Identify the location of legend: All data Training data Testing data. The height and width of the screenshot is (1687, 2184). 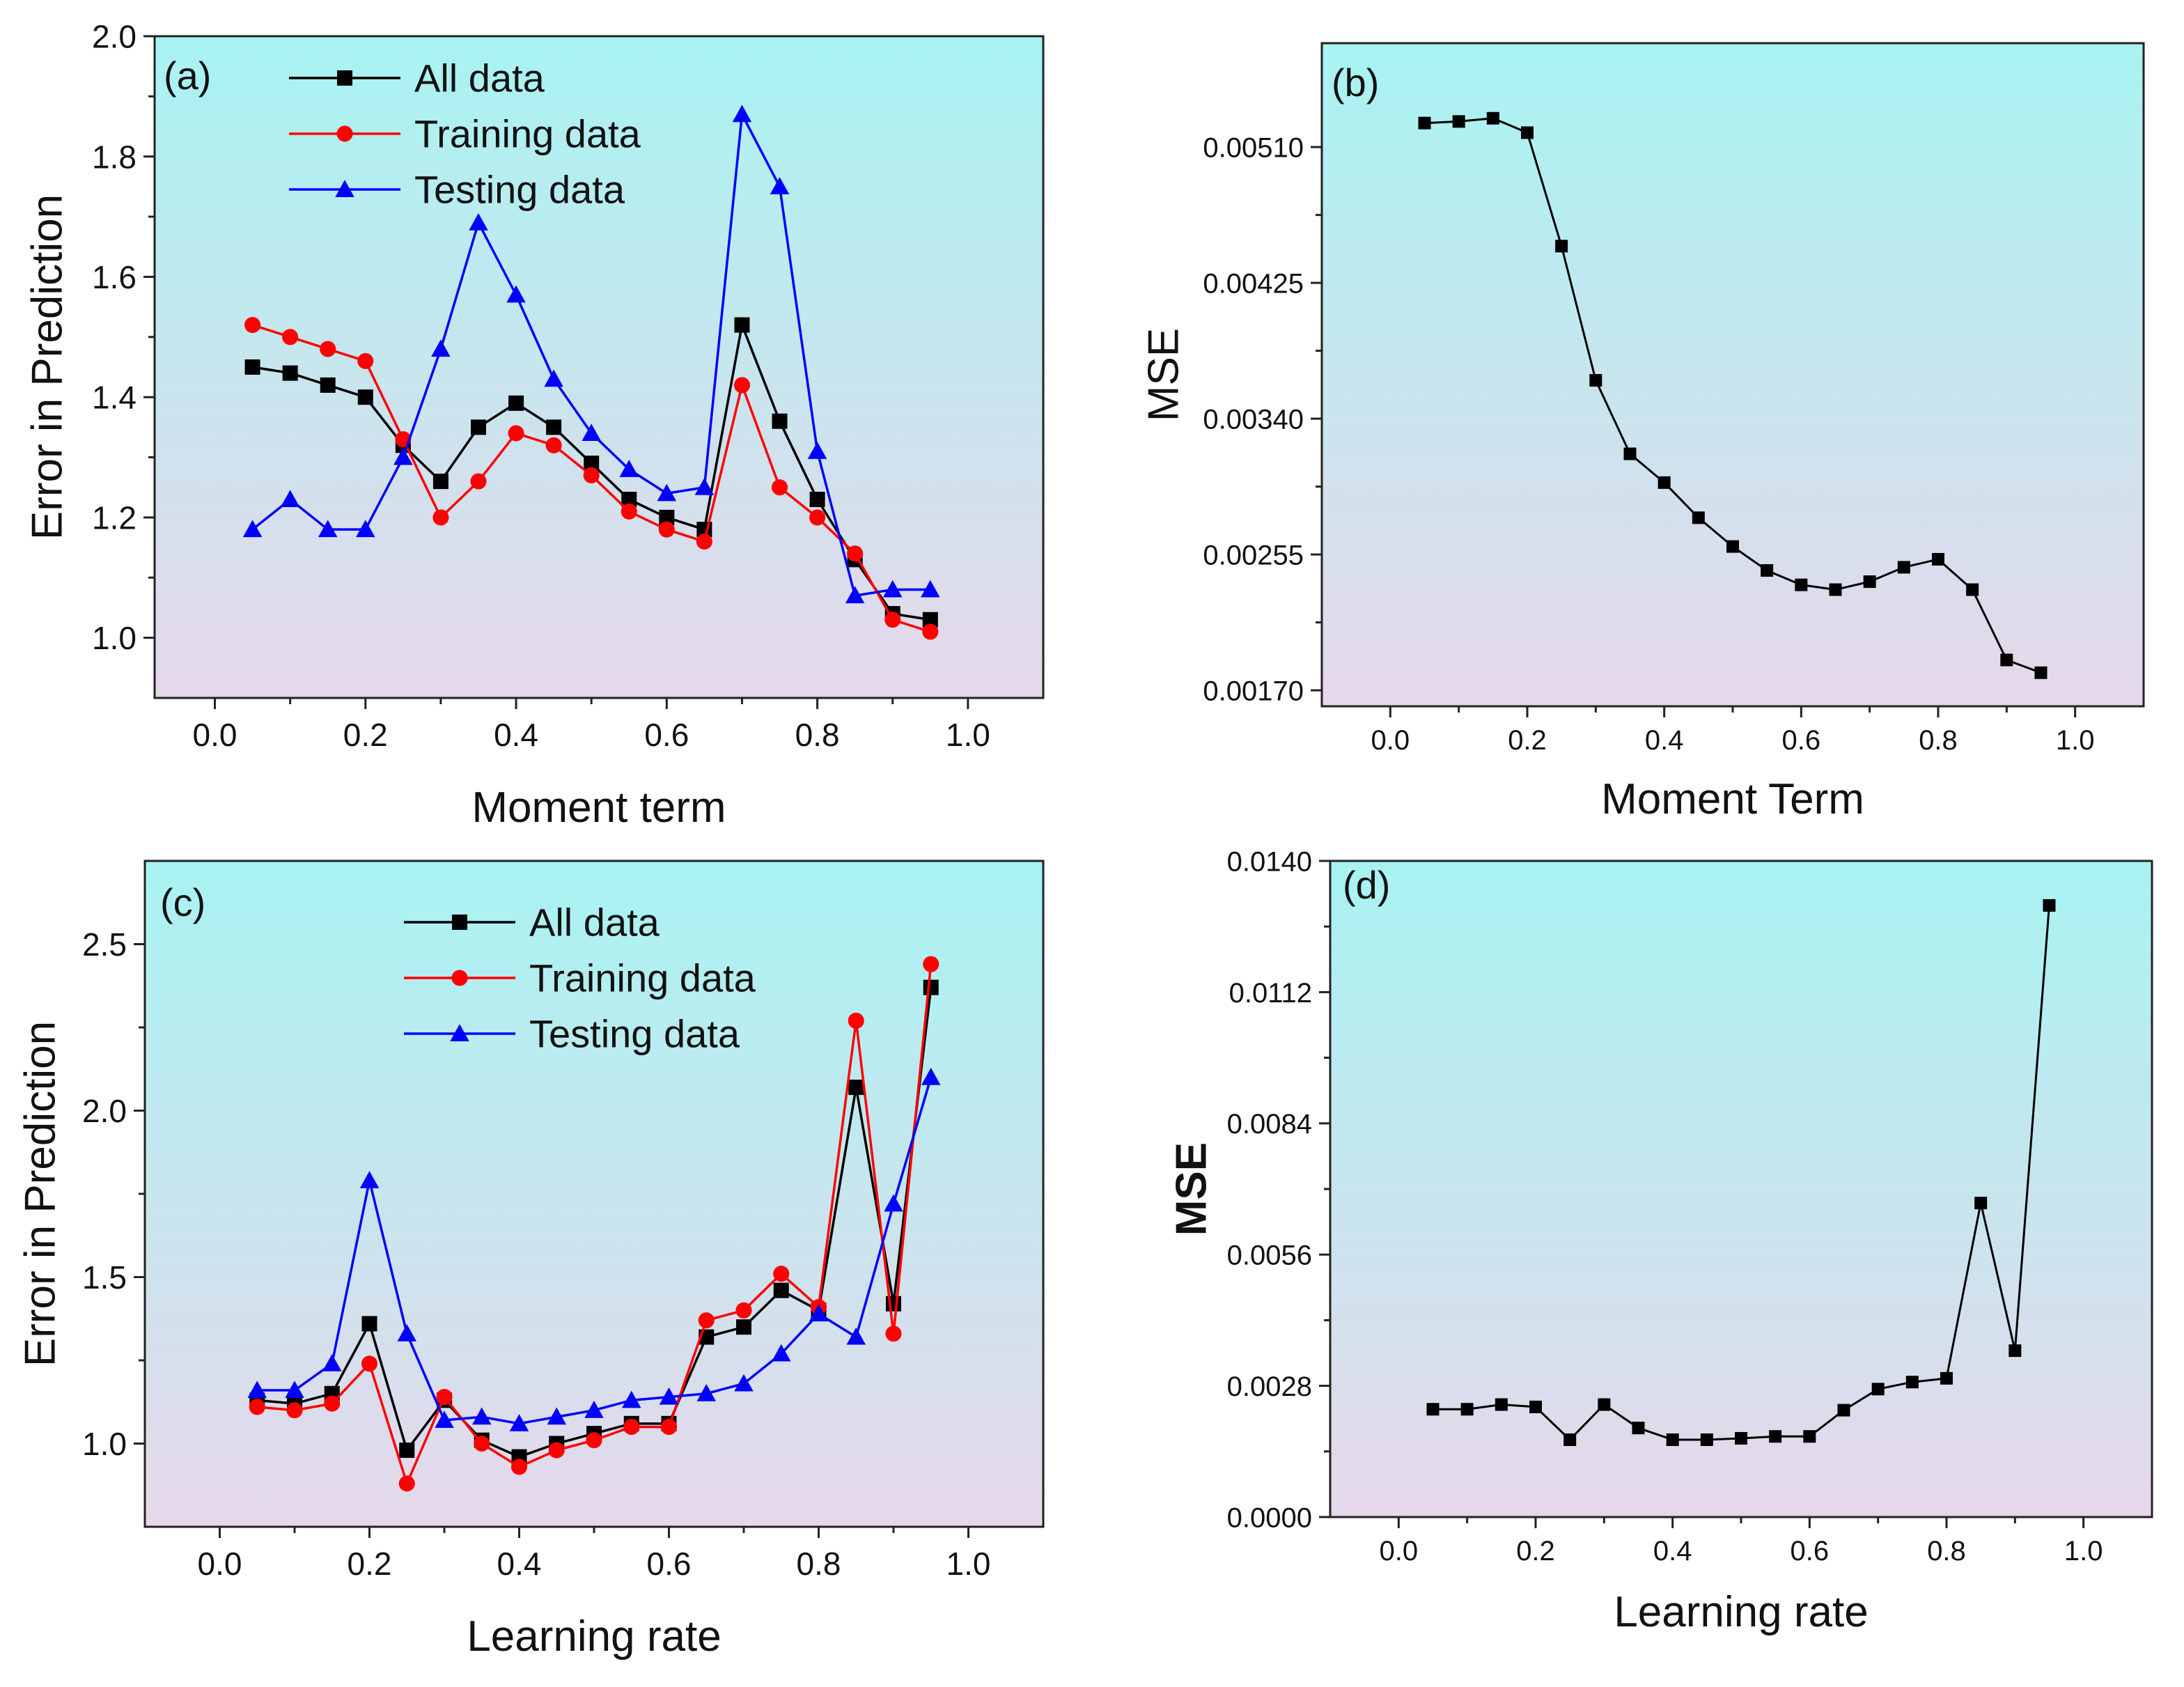
(465, 134).